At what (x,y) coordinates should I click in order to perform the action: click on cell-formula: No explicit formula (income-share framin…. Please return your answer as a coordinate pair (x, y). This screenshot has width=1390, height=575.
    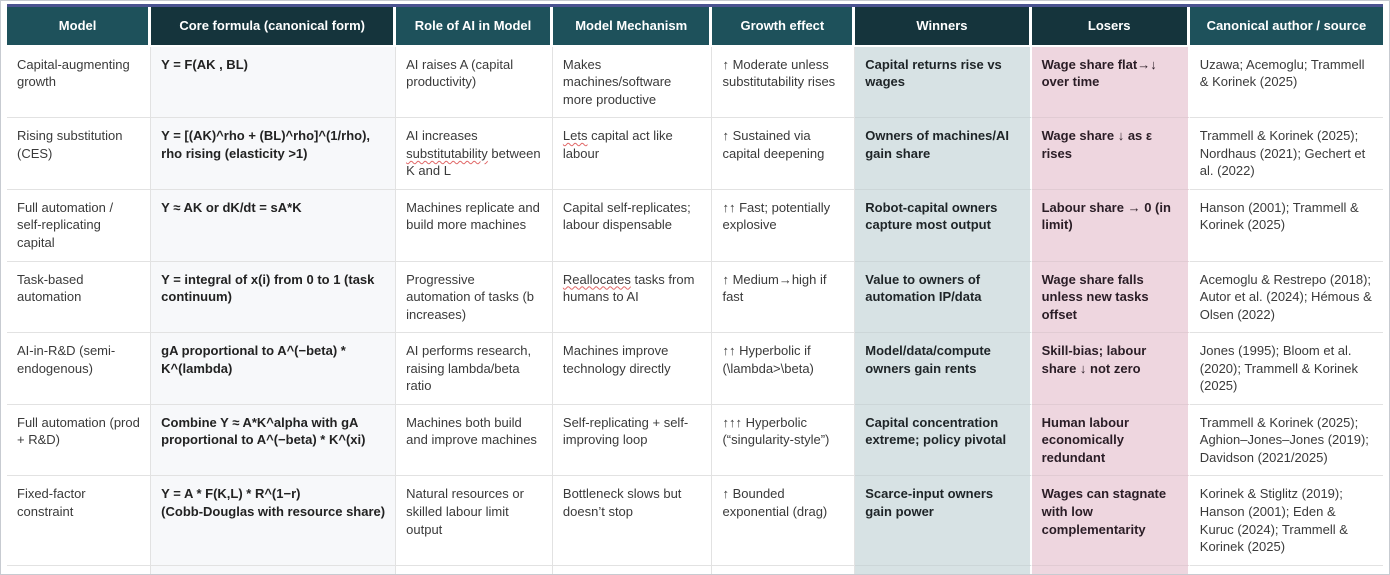
    Looking at the image, I should click on (274, 569).